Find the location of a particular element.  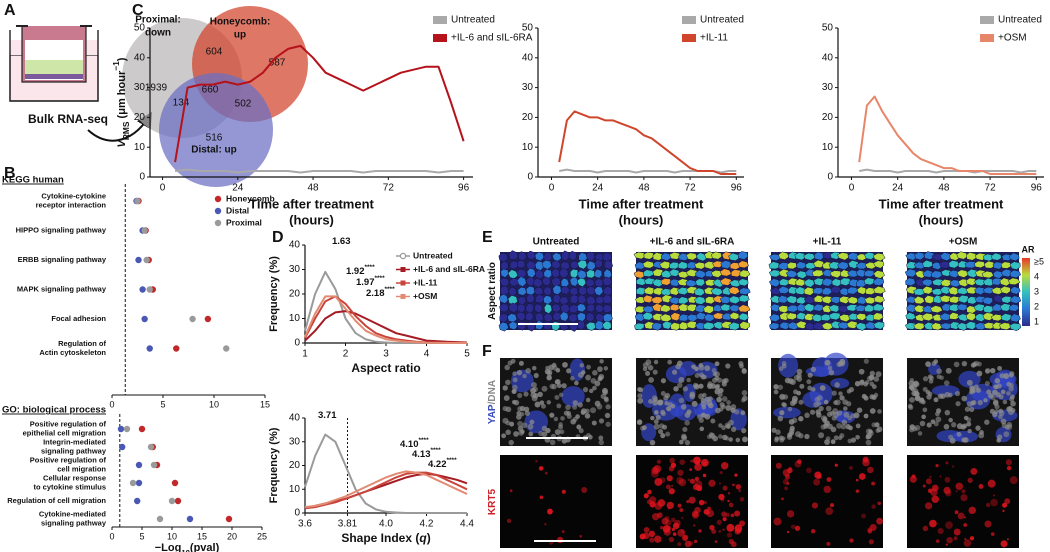

legend-label: +IL-11 is located at coordinates (425, 282).